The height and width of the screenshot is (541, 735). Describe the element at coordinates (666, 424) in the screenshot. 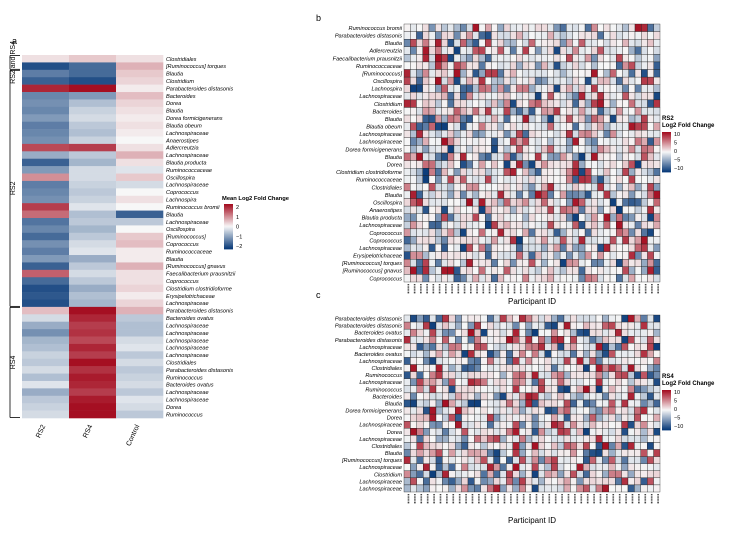

I see `legend-c-swatch` at that location.